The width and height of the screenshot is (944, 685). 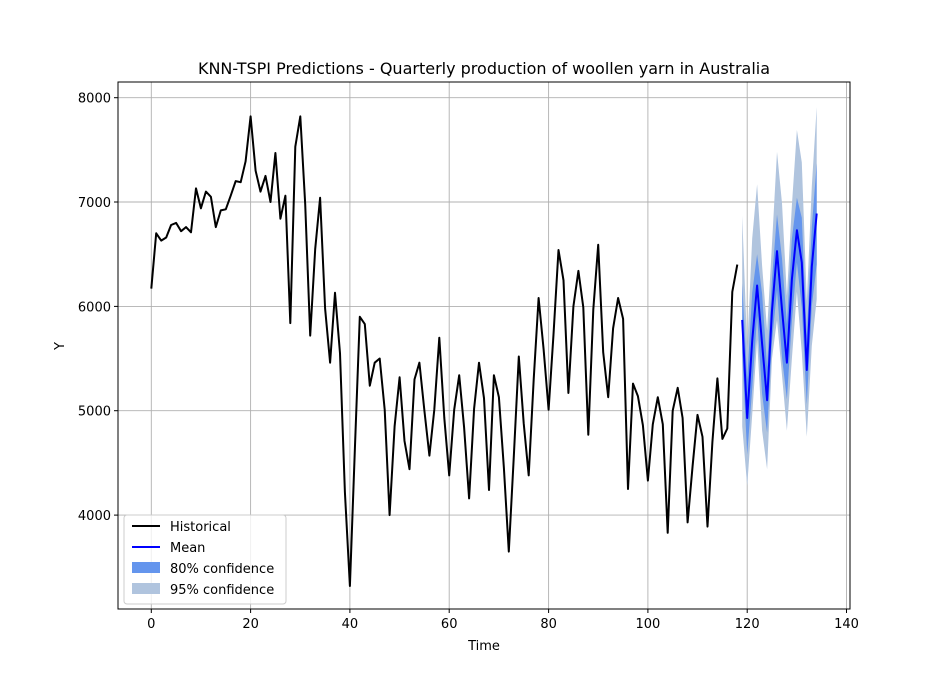 I want to click on x-axis-ticks: 0 20 40 60 80 100 120 140, so click(x=503, y=620).